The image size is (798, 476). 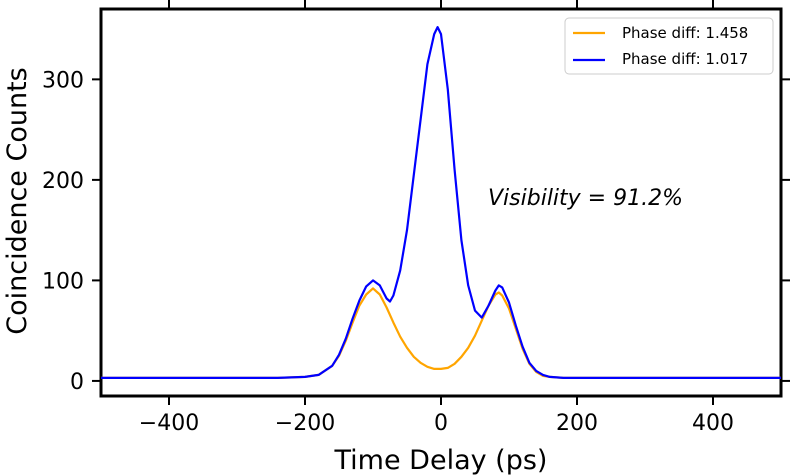 I want to click on x-tick-labels: −400 −200 0 200 400, so click(x=436, y=423).